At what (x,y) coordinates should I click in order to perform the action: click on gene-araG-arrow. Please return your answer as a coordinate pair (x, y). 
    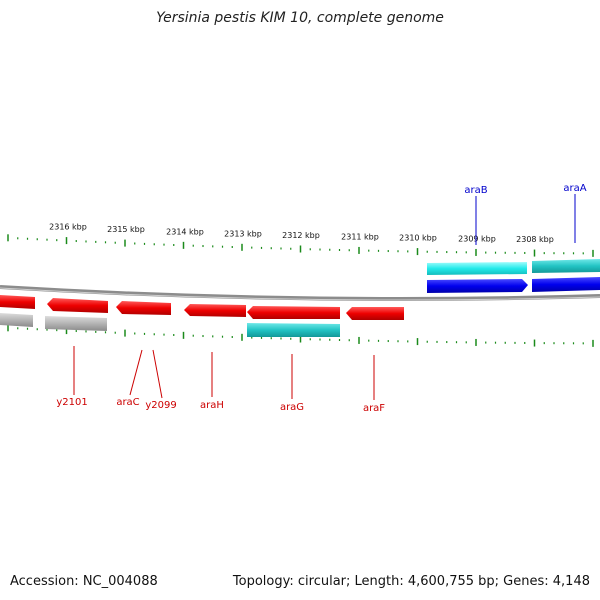
    Looking at the image, I should click on (293, 312).